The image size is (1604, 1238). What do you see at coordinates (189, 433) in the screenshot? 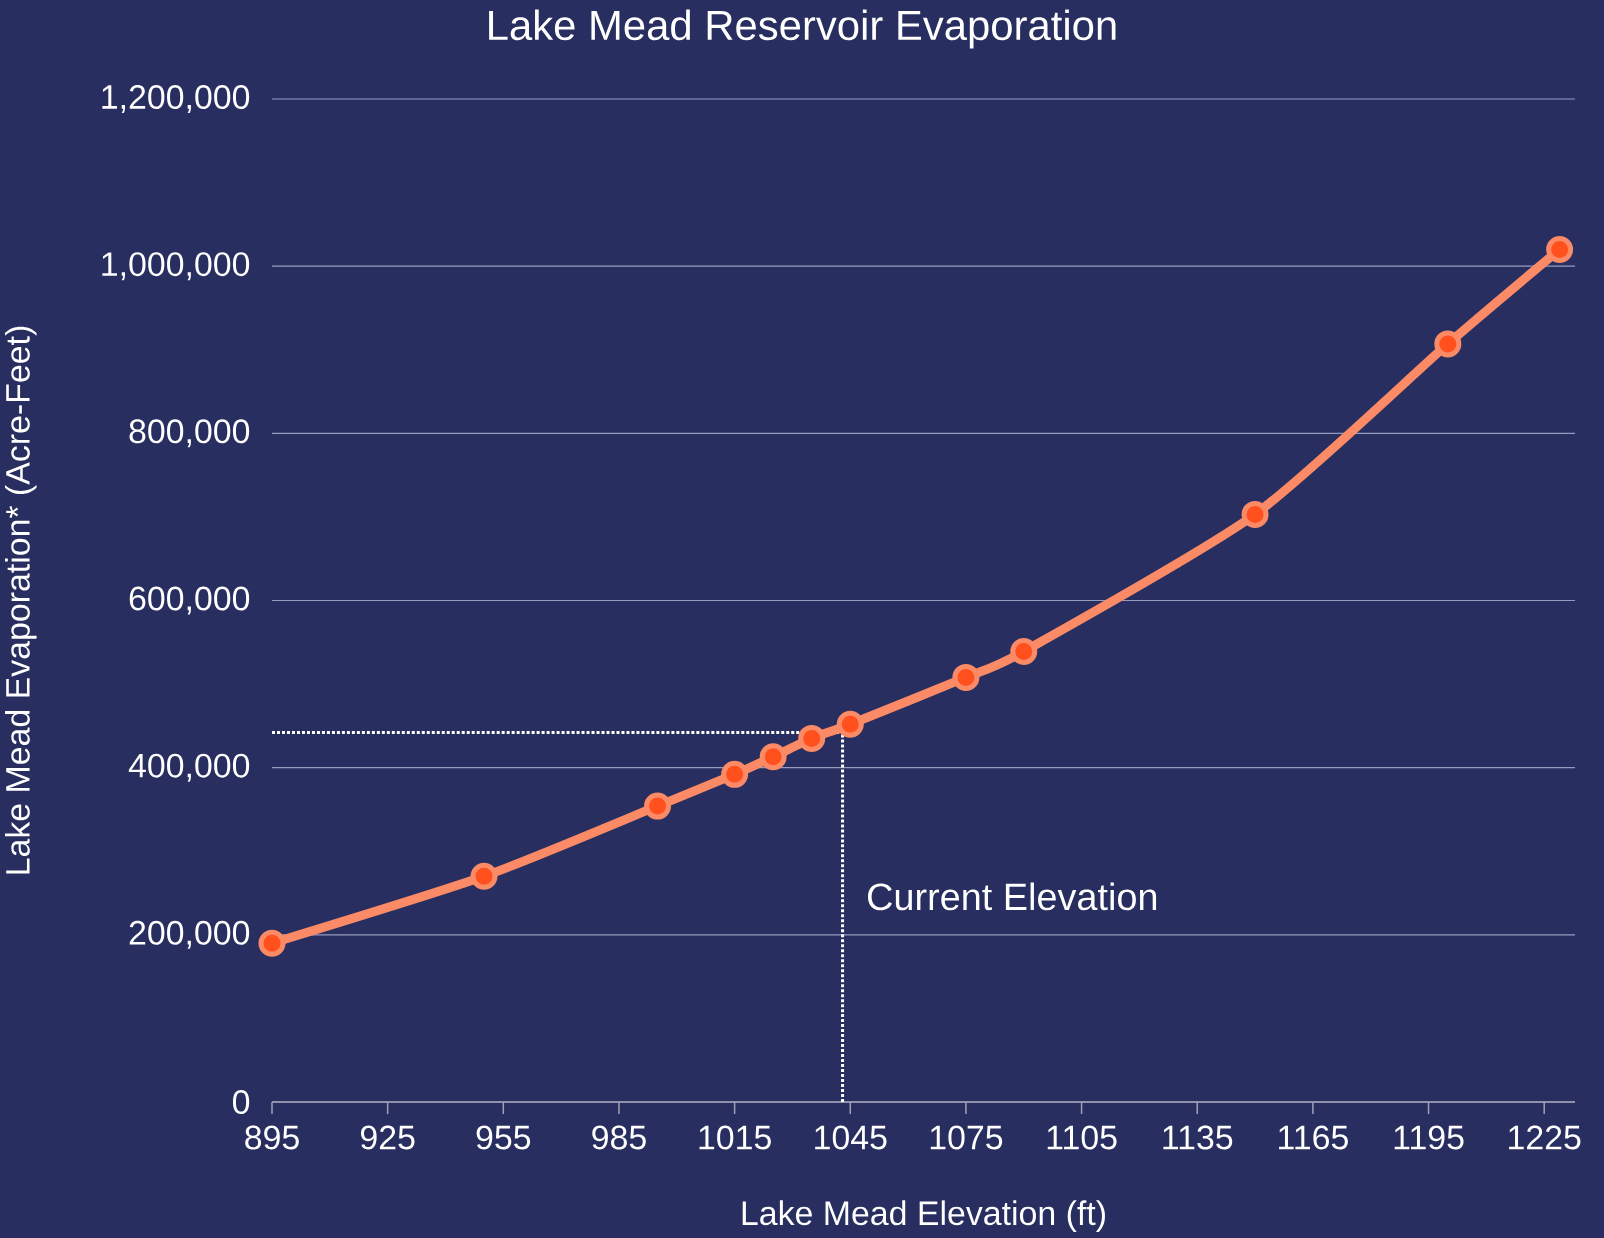
I see `y-tick-label: 800,000` at bounding box center [189, 433].